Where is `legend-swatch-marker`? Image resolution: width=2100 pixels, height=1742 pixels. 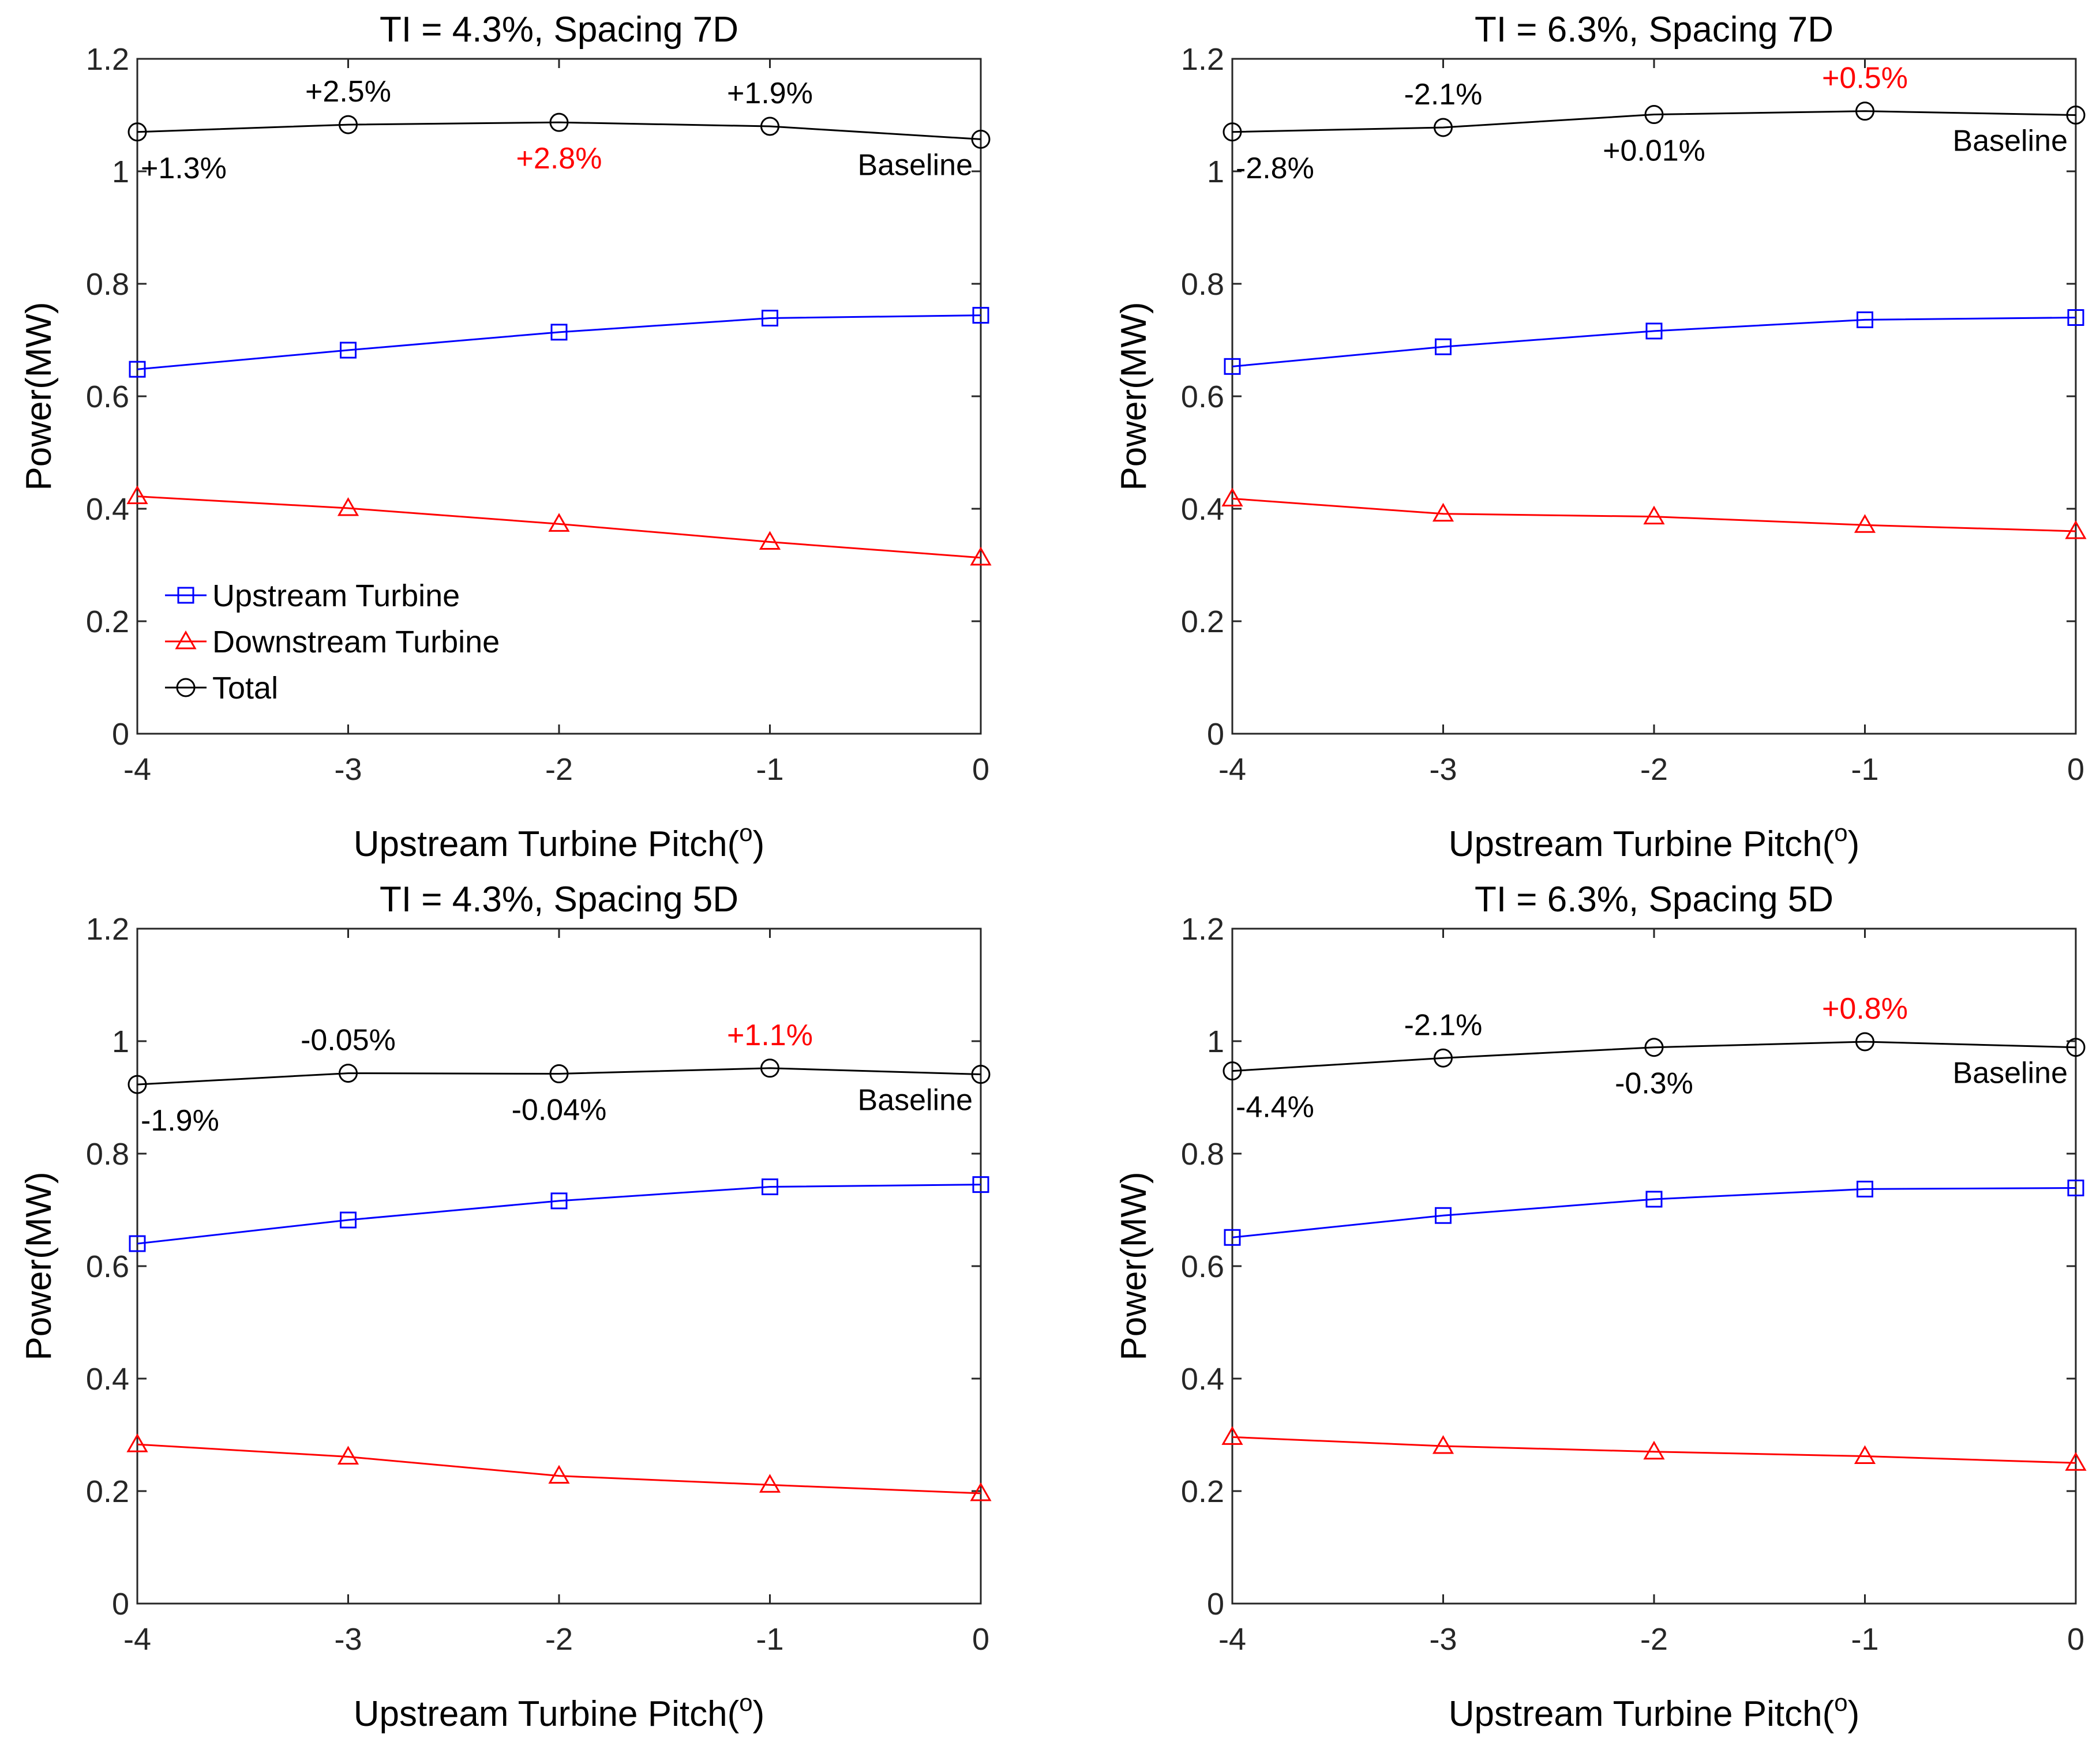 legend-swatch-marker is located at coordinates (186, 687).